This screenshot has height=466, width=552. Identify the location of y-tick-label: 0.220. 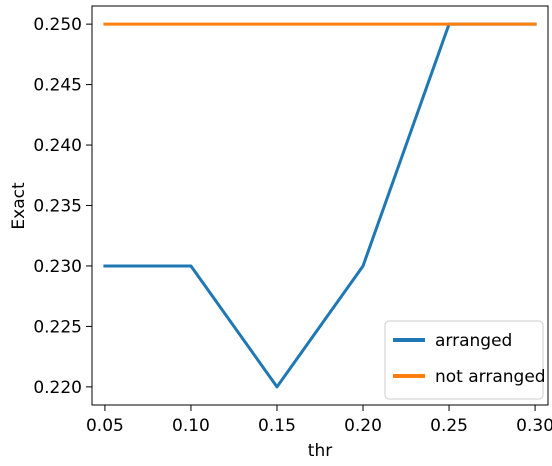
(57, 388).